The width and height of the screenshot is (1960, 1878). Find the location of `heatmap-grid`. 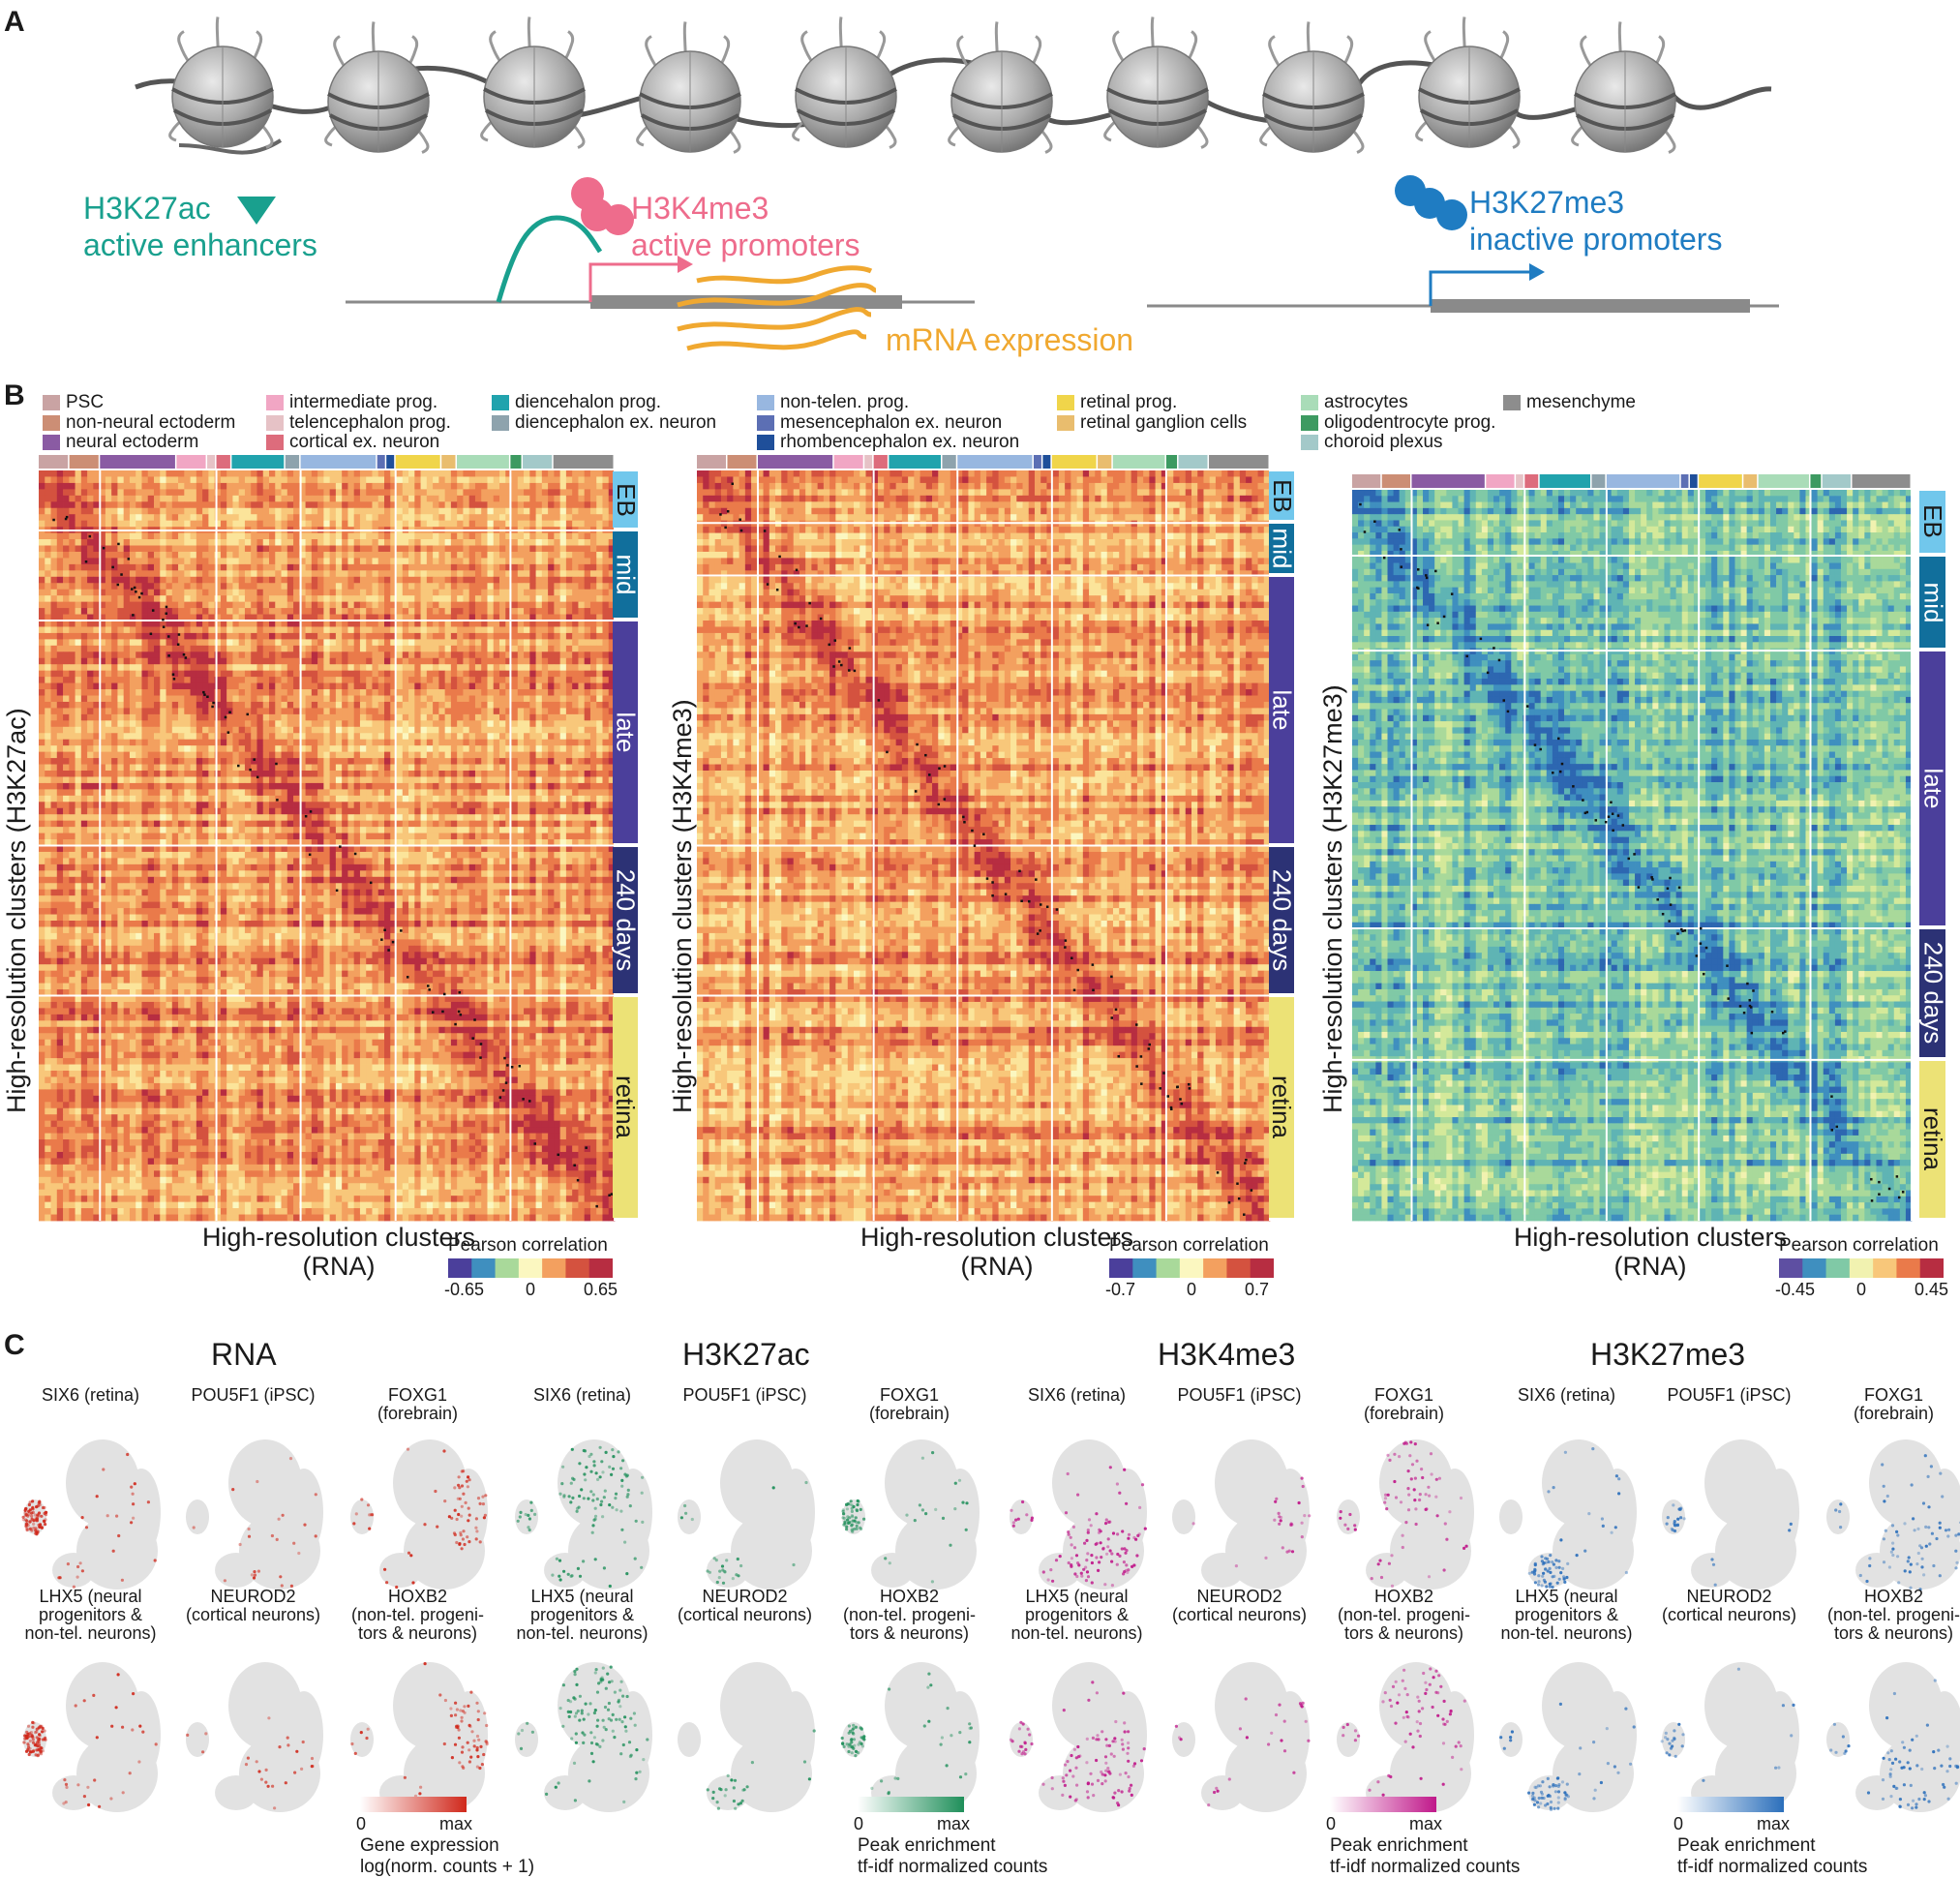

heatmap-grid is located at coordinates (328, 840).